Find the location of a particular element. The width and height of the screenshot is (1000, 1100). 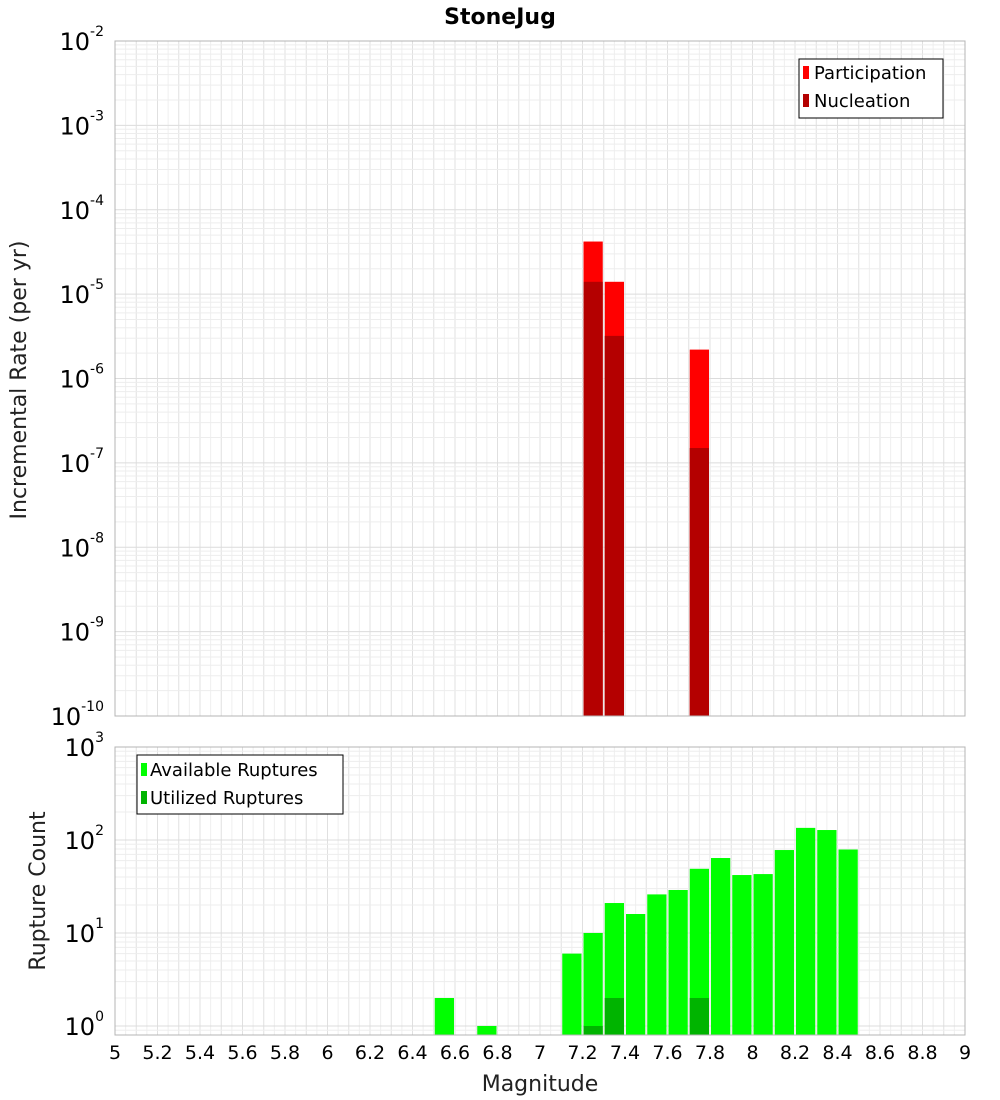

top-legend: Participation Nucleation is located at coordinates (871, 88).